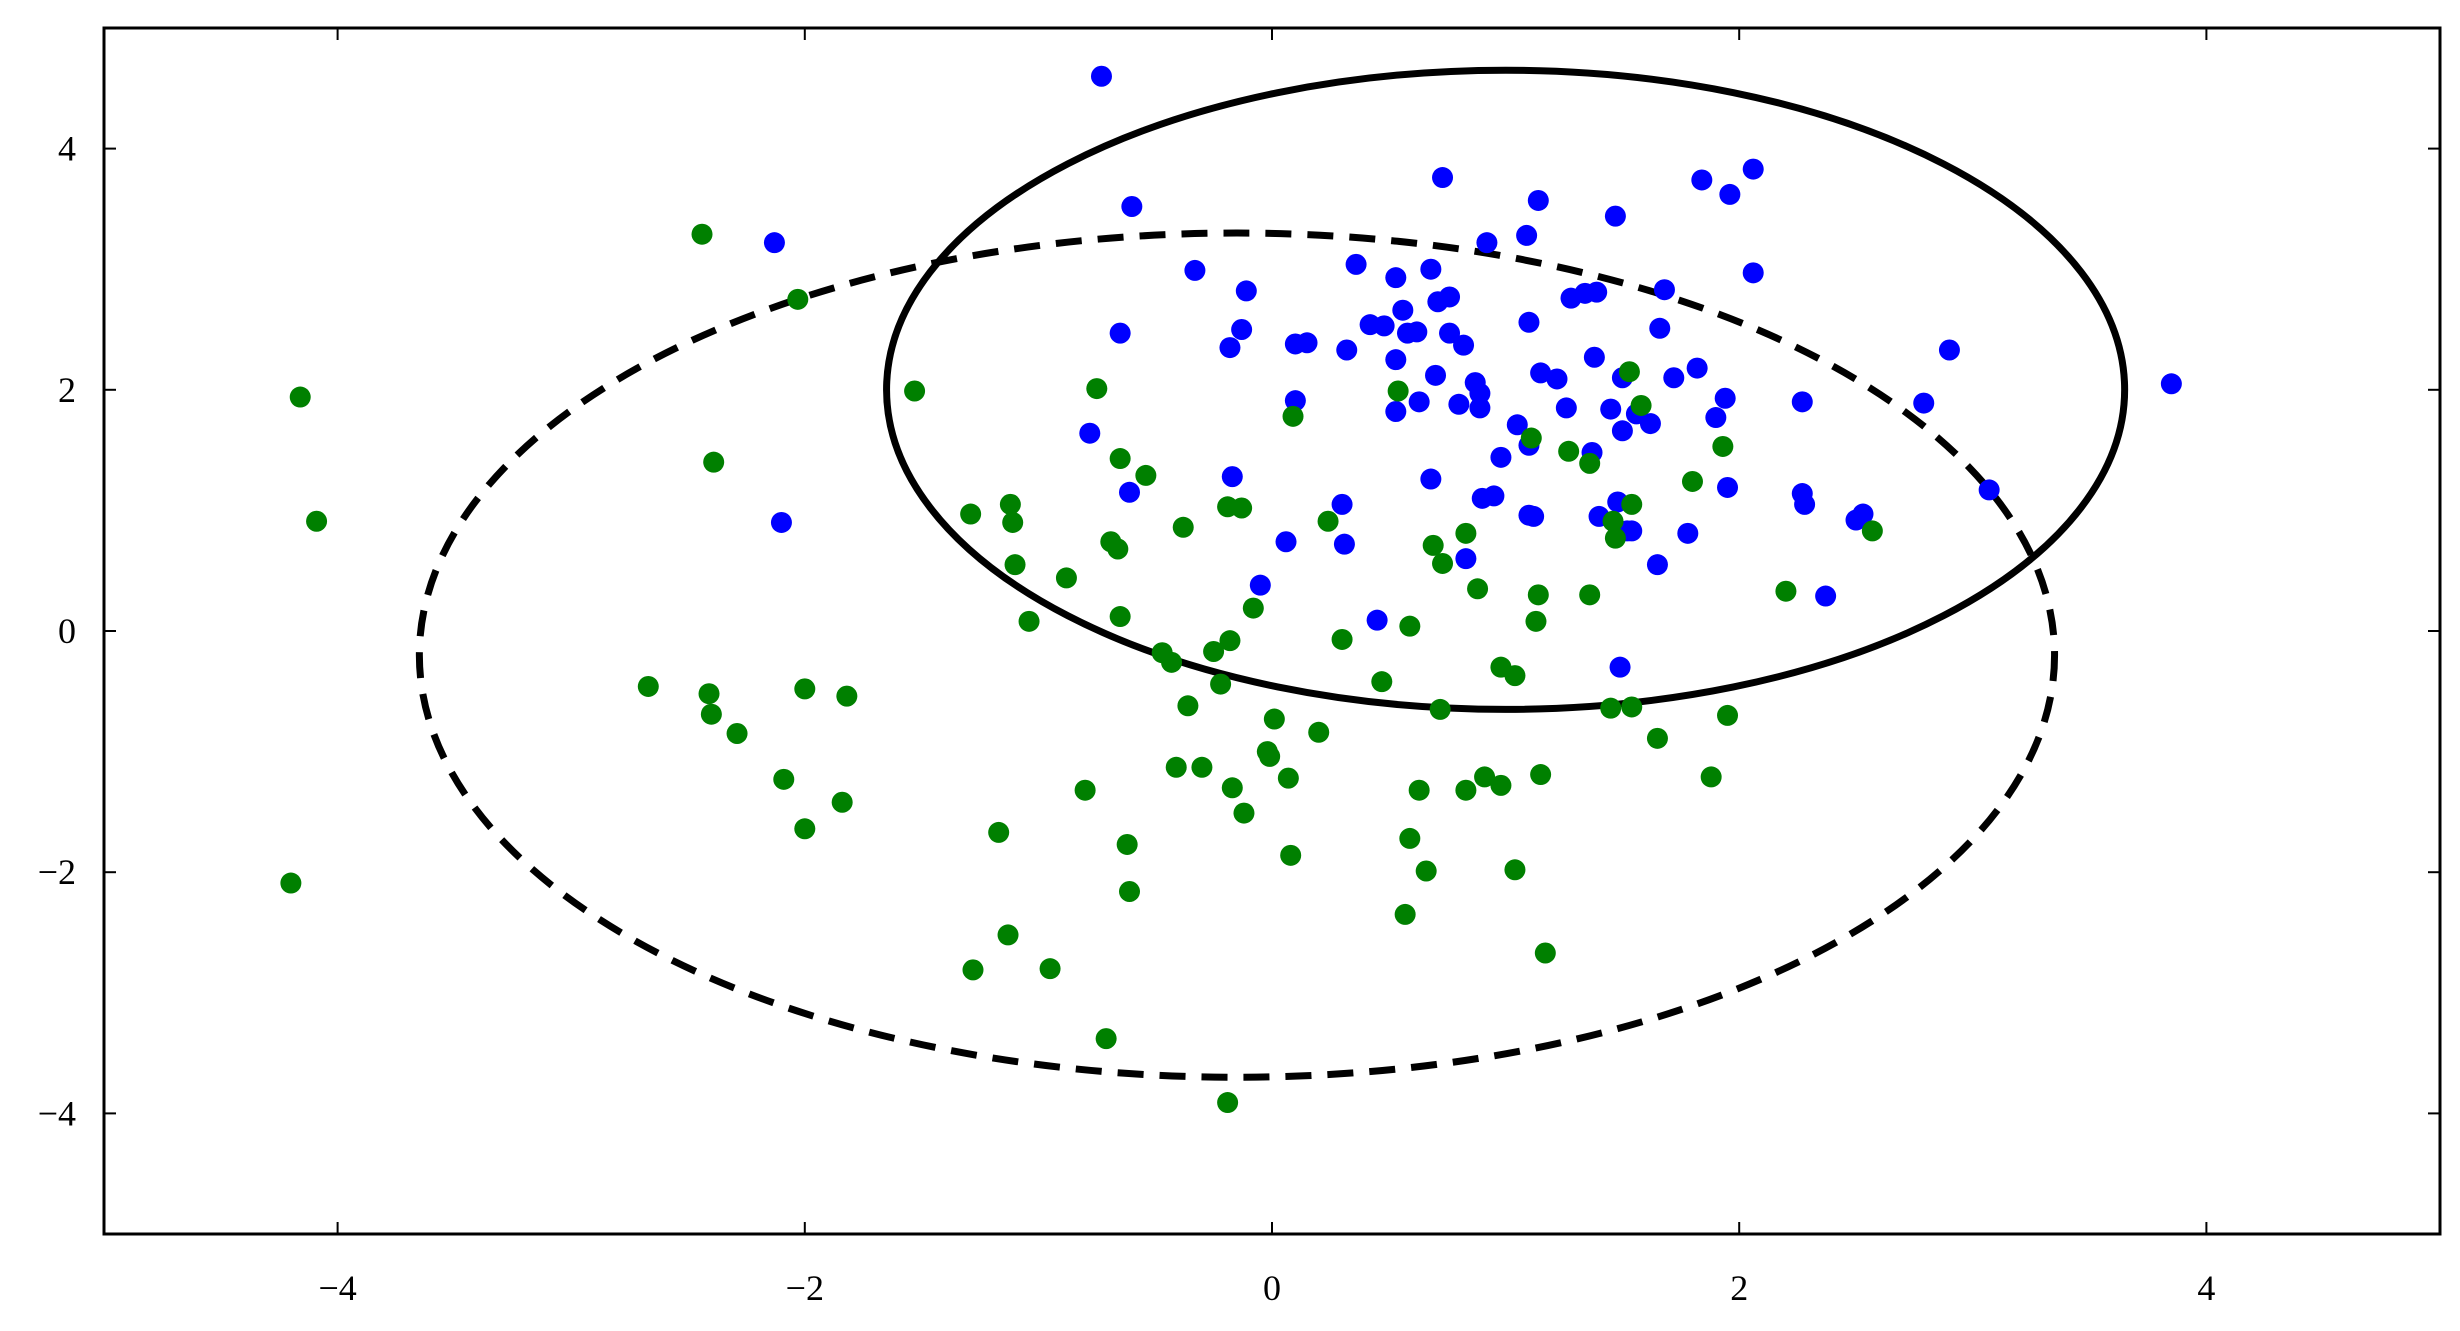 This screenshot has height=1331, width=2460. I want to click on y-tick-label: 2, so click(67, 390).